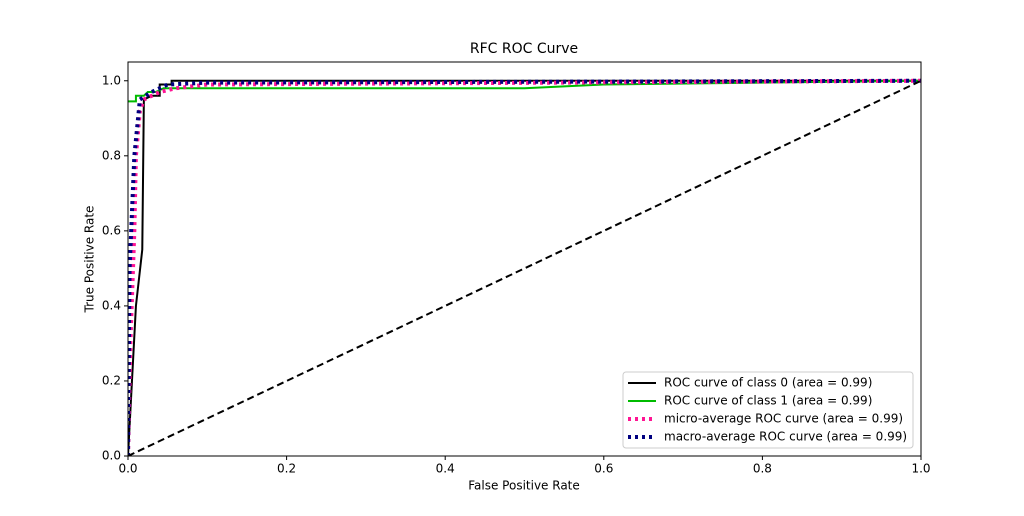 This screenshot has height=516, width=1024. I want to click on x-tick-label: 1.0, so click(920, 469).